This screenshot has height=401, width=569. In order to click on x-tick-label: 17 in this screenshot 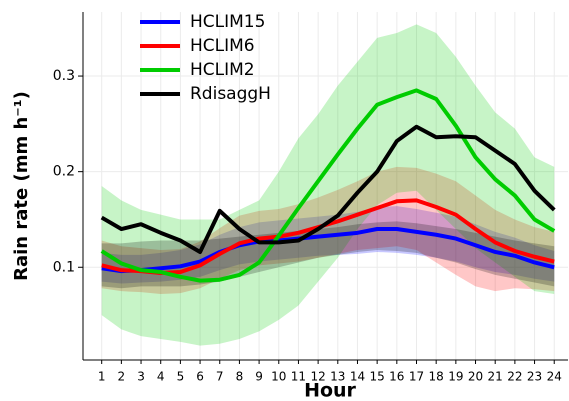, I will do `click(416, 377)`.